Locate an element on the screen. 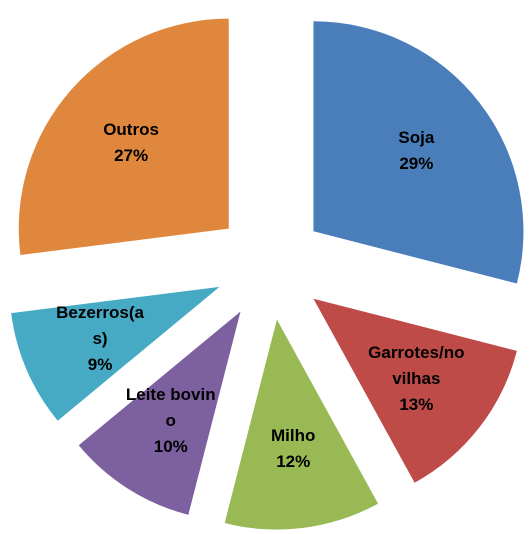  slice-label: Leite bovino 10% is located at coordinates (171, 421).